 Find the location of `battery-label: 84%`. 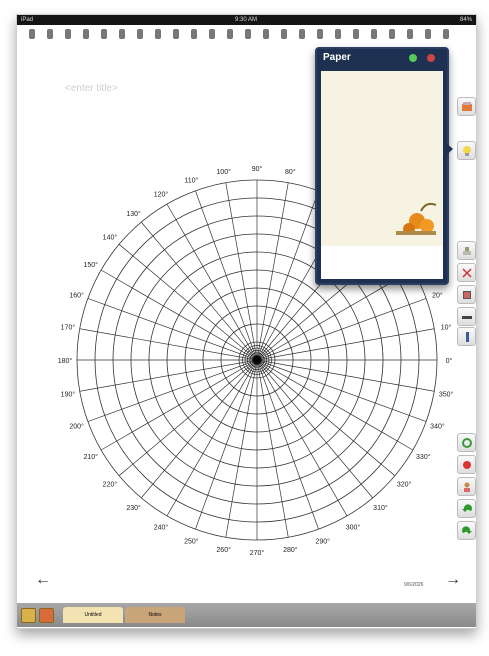

battery-label: 84% is located at coordinates (465, 20).